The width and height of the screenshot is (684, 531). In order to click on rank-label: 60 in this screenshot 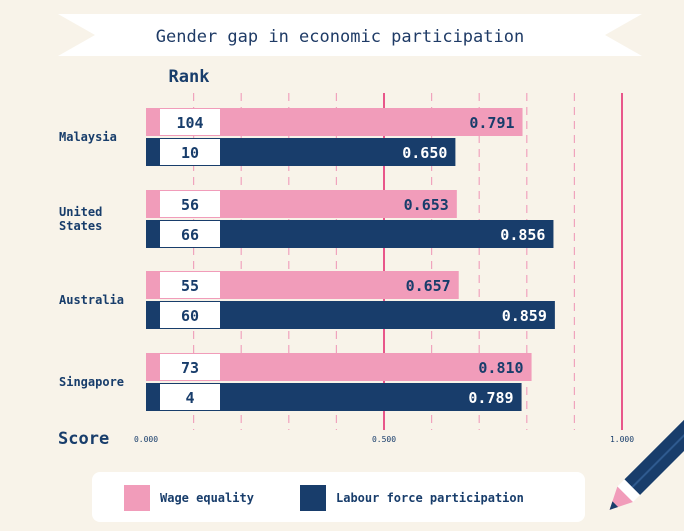, I will do `click(190, 316)`.